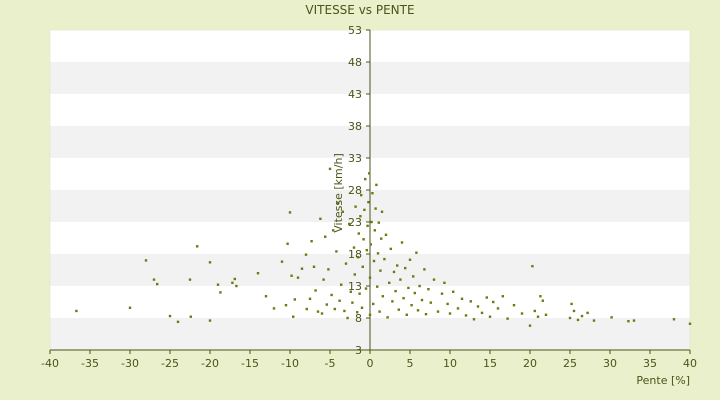 The width and height of the screenshot is (720, 400). I want to click on y-tick-label: 53, so click(355, 30).